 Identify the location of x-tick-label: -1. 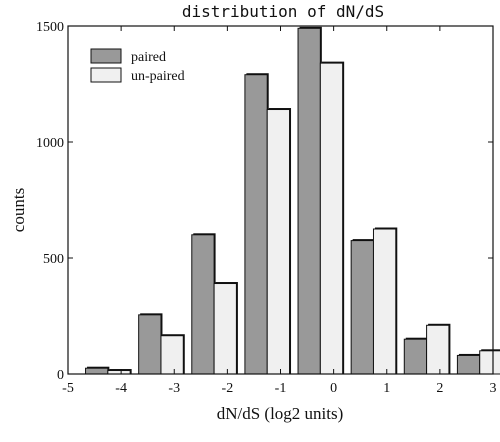
(281, 388).